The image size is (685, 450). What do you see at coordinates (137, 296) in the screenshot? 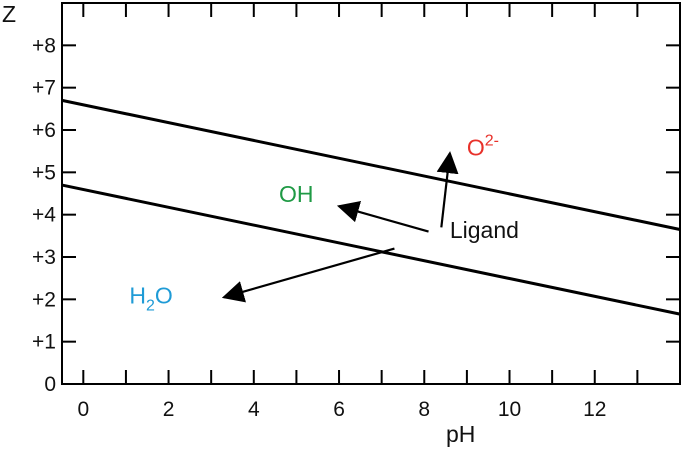
I see `h2o-label-h: H` at bounding box center [137, 296].